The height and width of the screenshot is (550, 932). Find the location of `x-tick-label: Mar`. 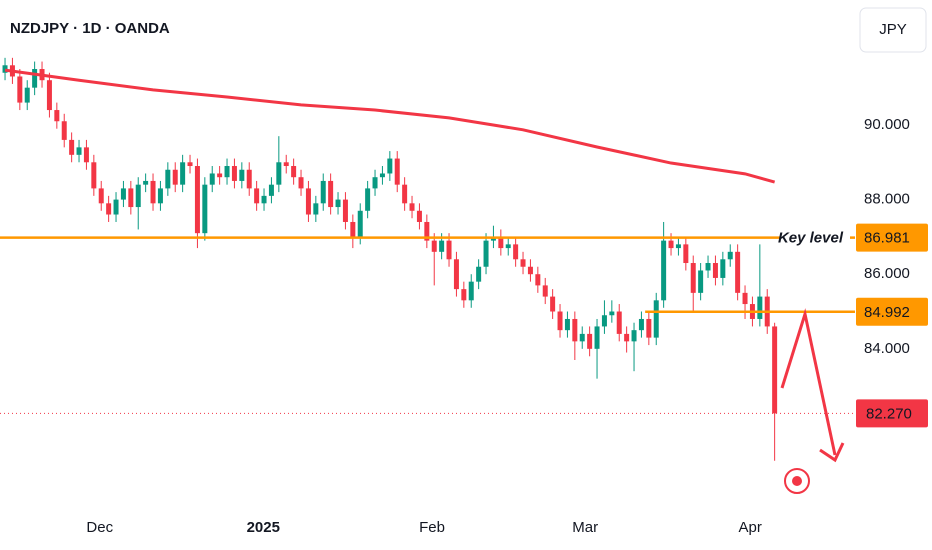

x-tick-label: Mar is located at coordinates (585, 527).